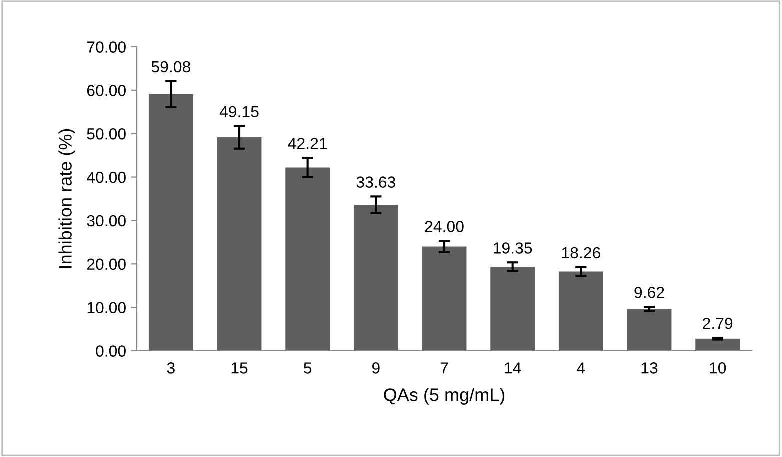  I want to click on x-tick-label: 4, so click(581, 368).